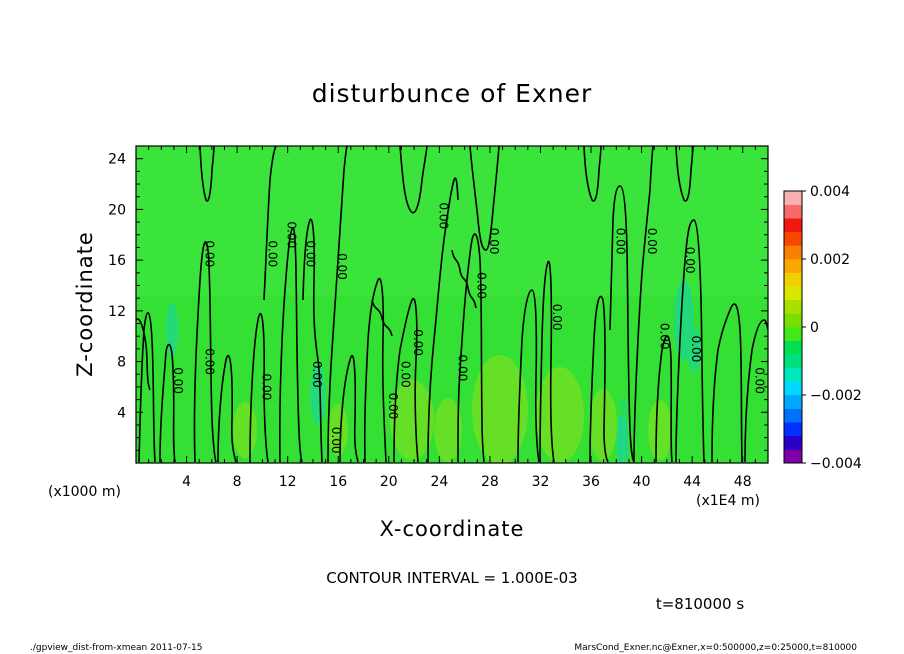  What do you see at coordinates (591, 482) in the screenshot?
I see `x-tick-label: 36` at bounding box center [591, 482].